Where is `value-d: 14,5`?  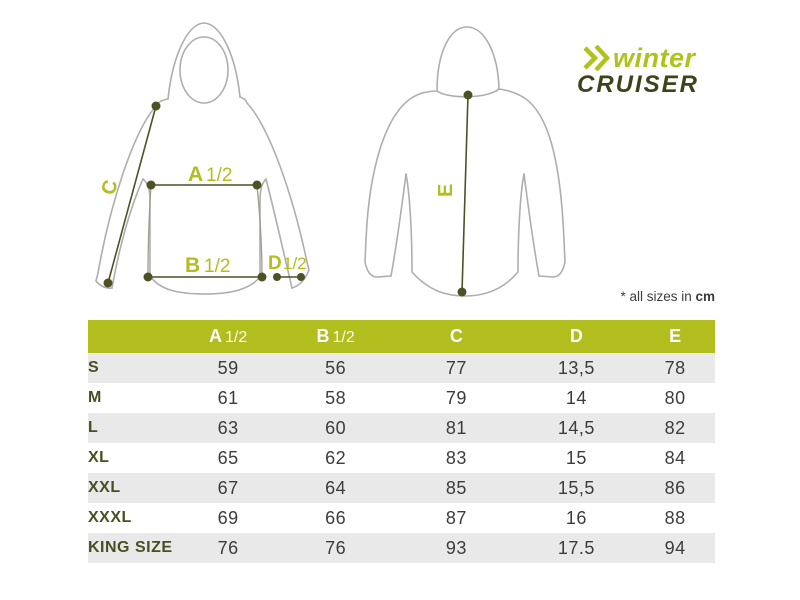
value-d: 14,5 is located at coordinates (576, 427).